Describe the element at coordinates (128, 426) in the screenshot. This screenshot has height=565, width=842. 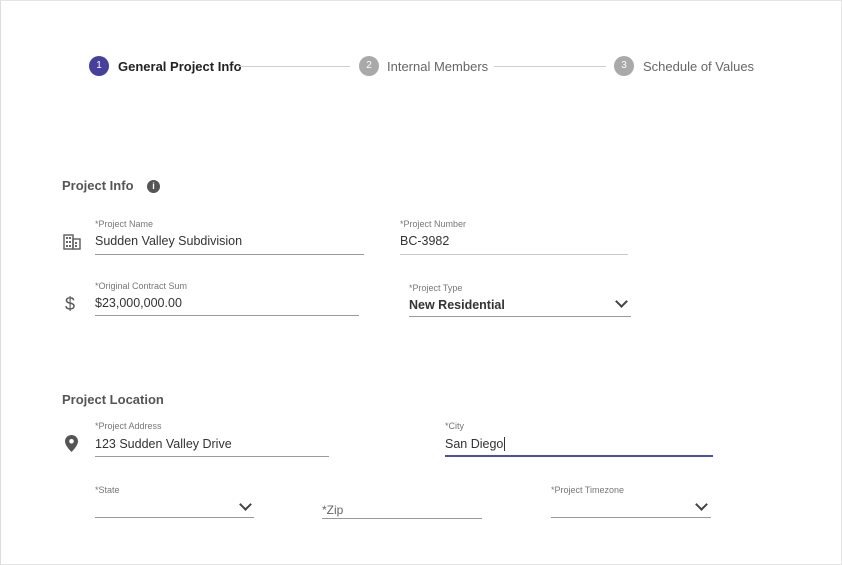
I see `address-label: *Project Address` at that location.